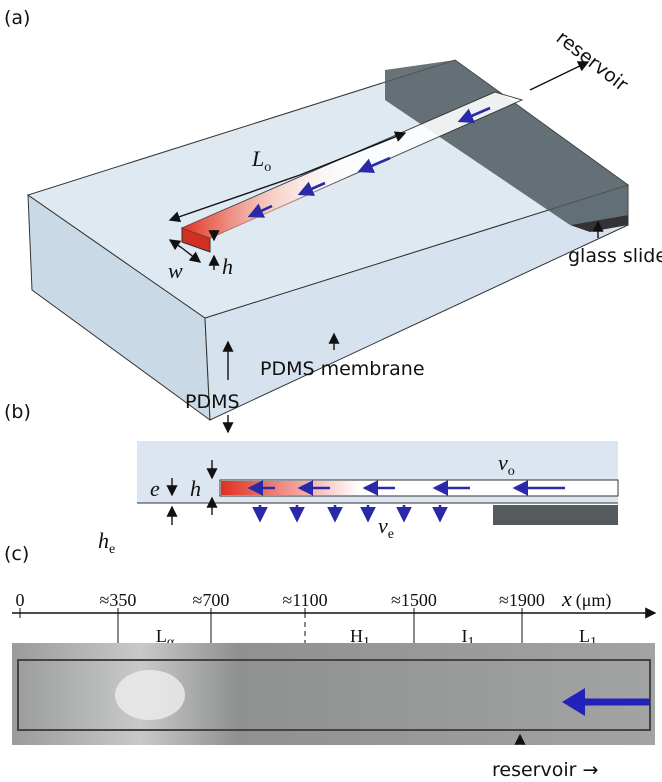 The width and height of the screenshot is (662, 782). Describe the element at coordinates (195, 488) in the screenshot. I see `h-label: h` at that location.